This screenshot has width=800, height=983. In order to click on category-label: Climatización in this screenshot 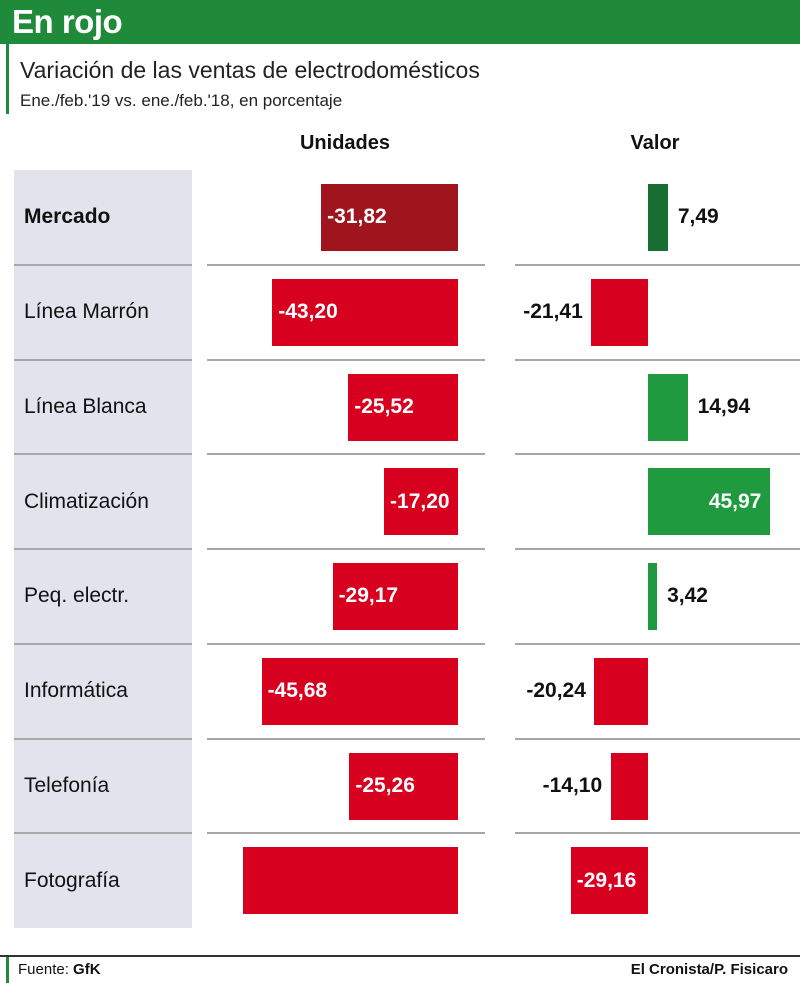, I will do `click(86, 501)`.